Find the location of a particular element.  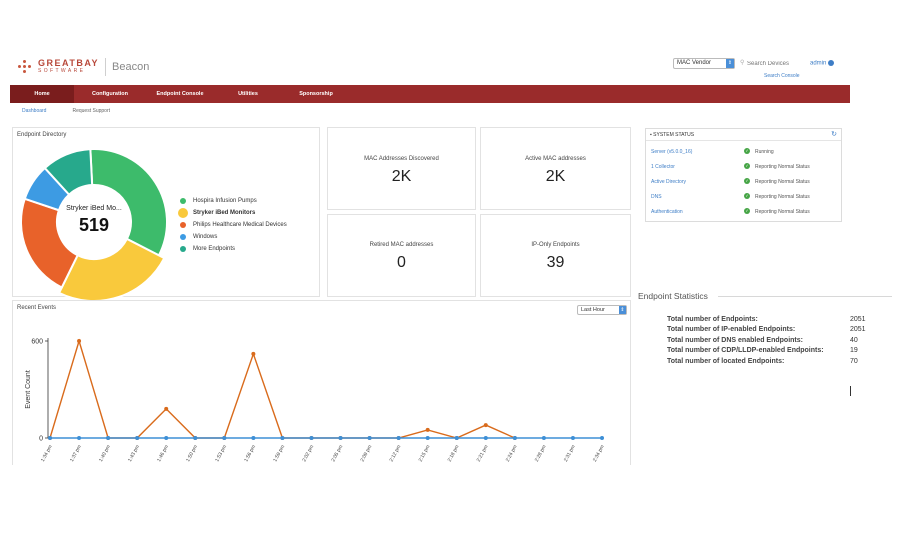

subnav-dashboard: Dashboard is located at coordinates (34, 111).